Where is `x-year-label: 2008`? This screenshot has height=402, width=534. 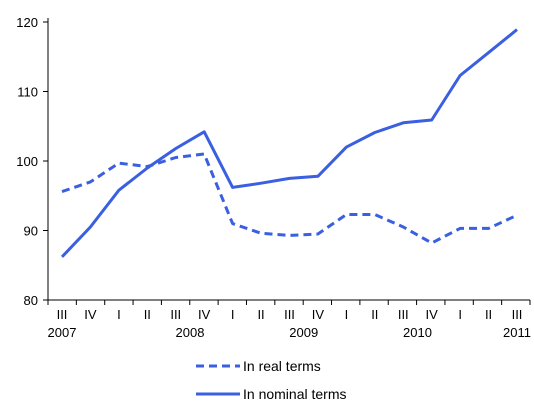
x-year-label: 2008 is located at coordinates (190, 332).